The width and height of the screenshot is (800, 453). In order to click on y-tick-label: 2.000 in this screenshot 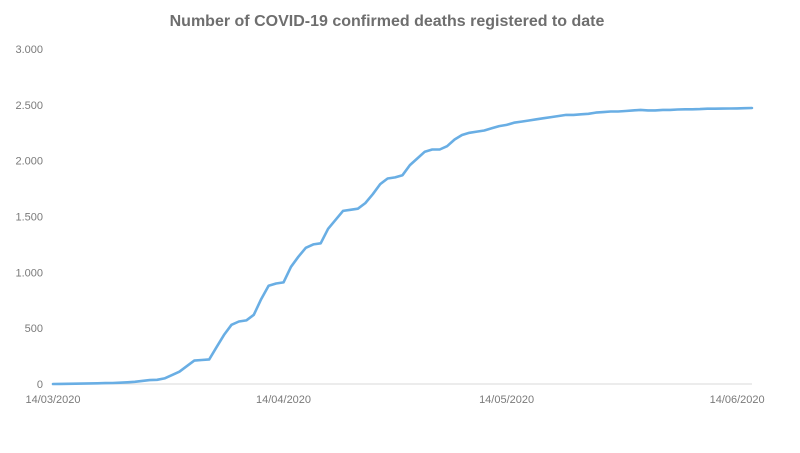, I will do `click(29, 162)`.